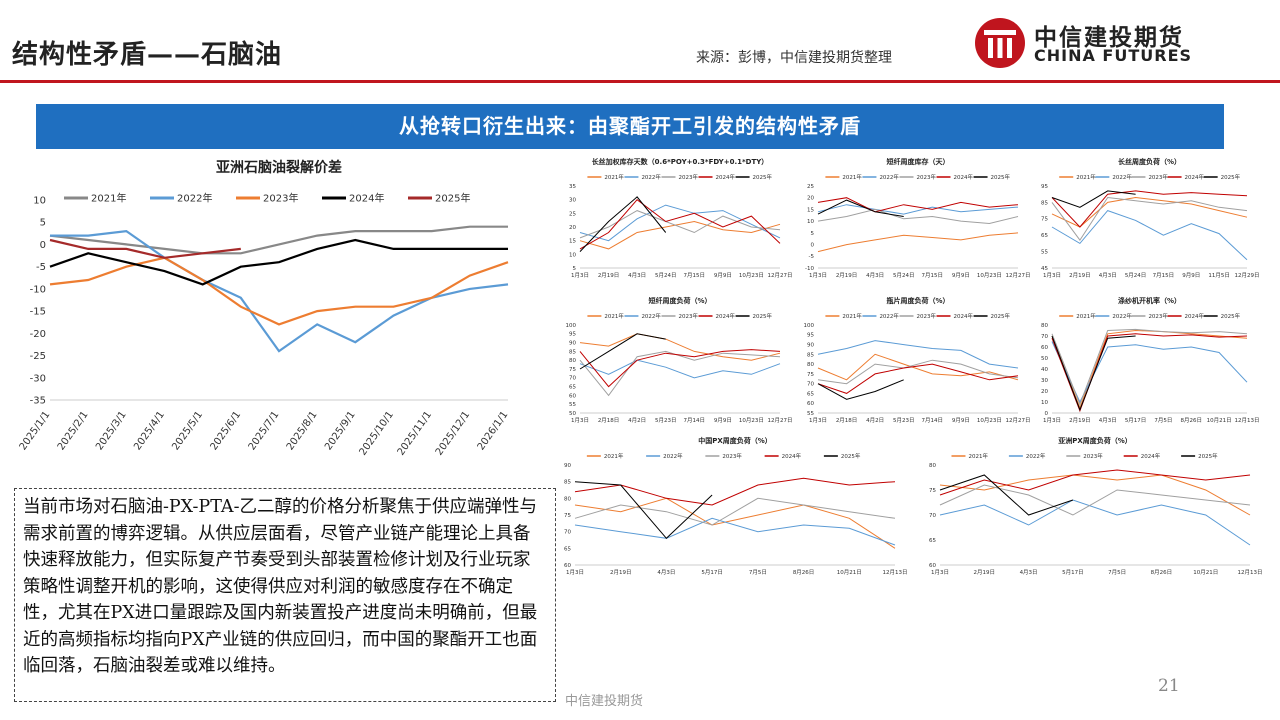 This screenshot has height=720, width=1280. I want to click on y-tick-label: 0, so click(1047, 414).